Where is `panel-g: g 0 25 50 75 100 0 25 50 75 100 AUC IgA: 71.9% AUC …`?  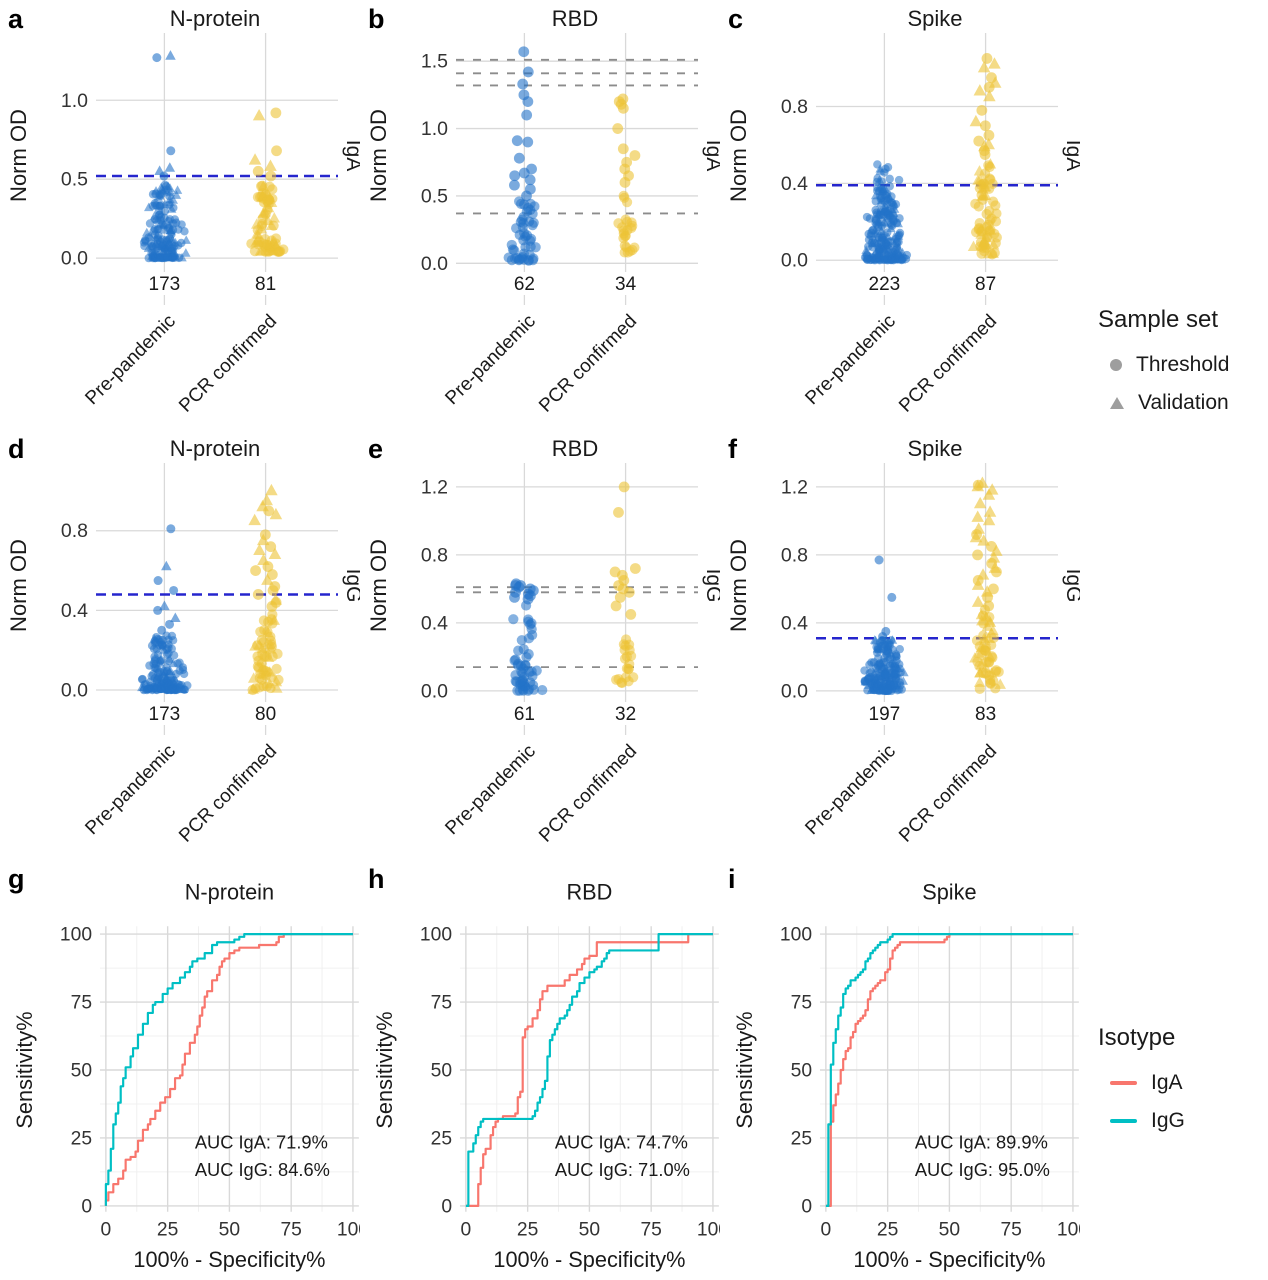
panel-g: g 0 25 50 75 100 0 25 50 75 100 AUC IgA: 71.9% AUC … is located at coordinates (180, 1070).